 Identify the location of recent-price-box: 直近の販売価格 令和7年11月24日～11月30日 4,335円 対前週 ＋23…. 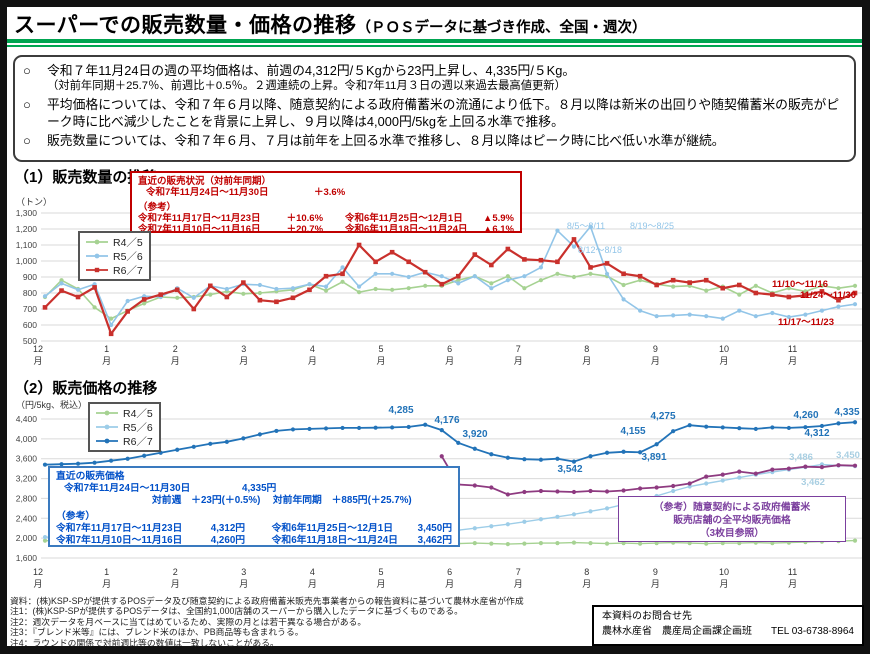
(254, 506).